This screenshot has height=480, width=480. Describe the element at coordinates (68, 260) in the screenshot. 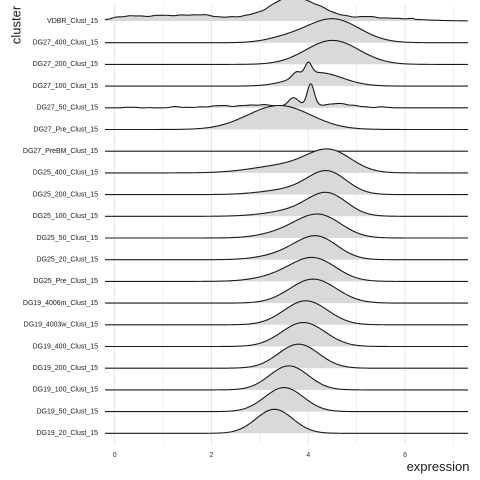

I see `category-label: DG25_20_Clust_15` at that location.